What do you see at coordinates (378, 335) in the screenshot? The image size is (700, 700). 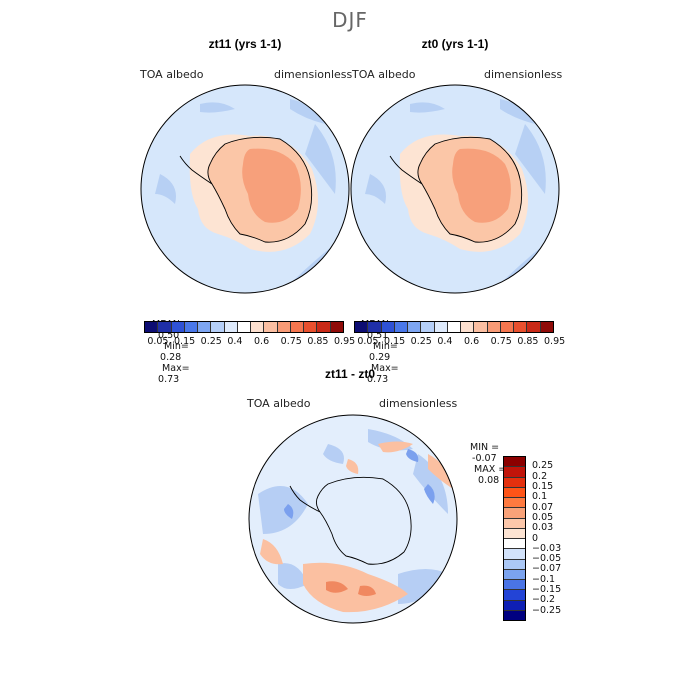 I see `mean-value: 0.51` at bounding box center [378, 335].